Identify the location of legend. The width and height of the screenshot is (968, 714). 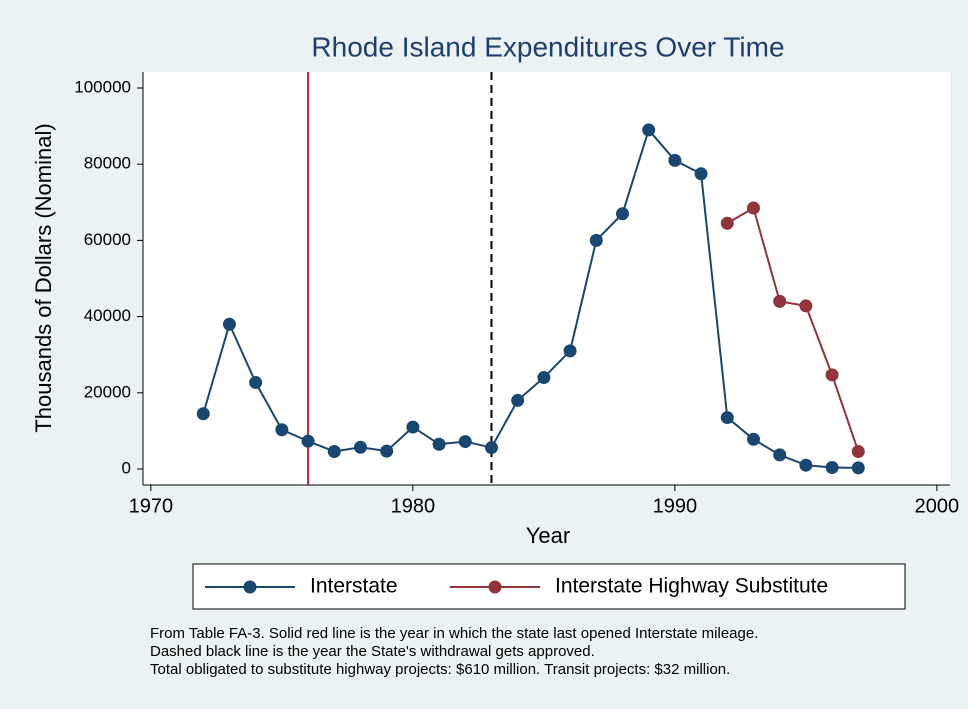
(549, 586).